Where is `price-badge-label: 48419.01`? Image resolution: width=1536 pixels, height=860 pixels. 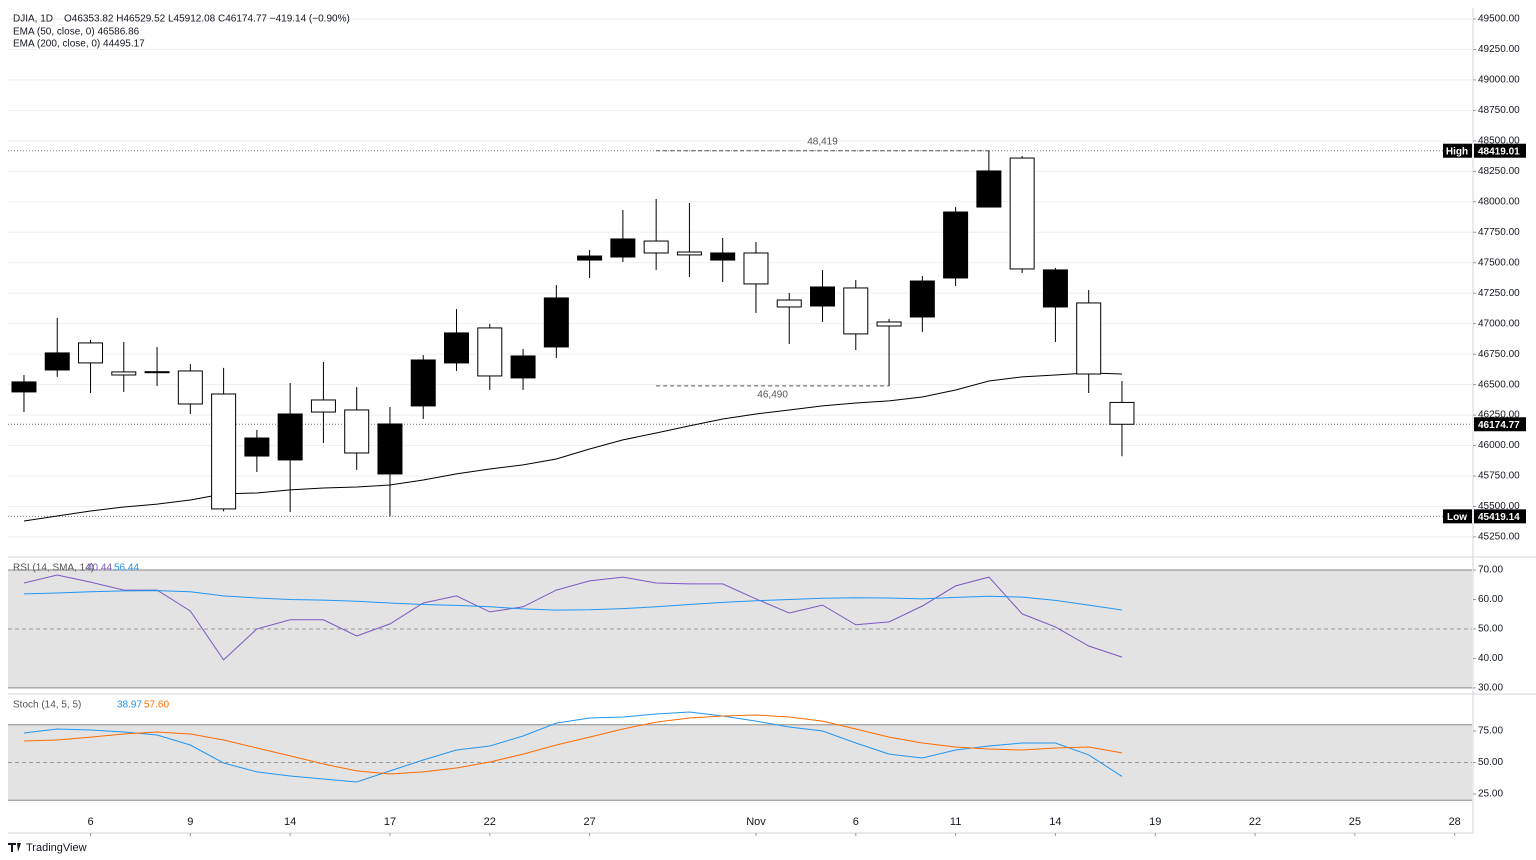
price-badge-label: 48419.01 is located at coordinates (1499, 151).